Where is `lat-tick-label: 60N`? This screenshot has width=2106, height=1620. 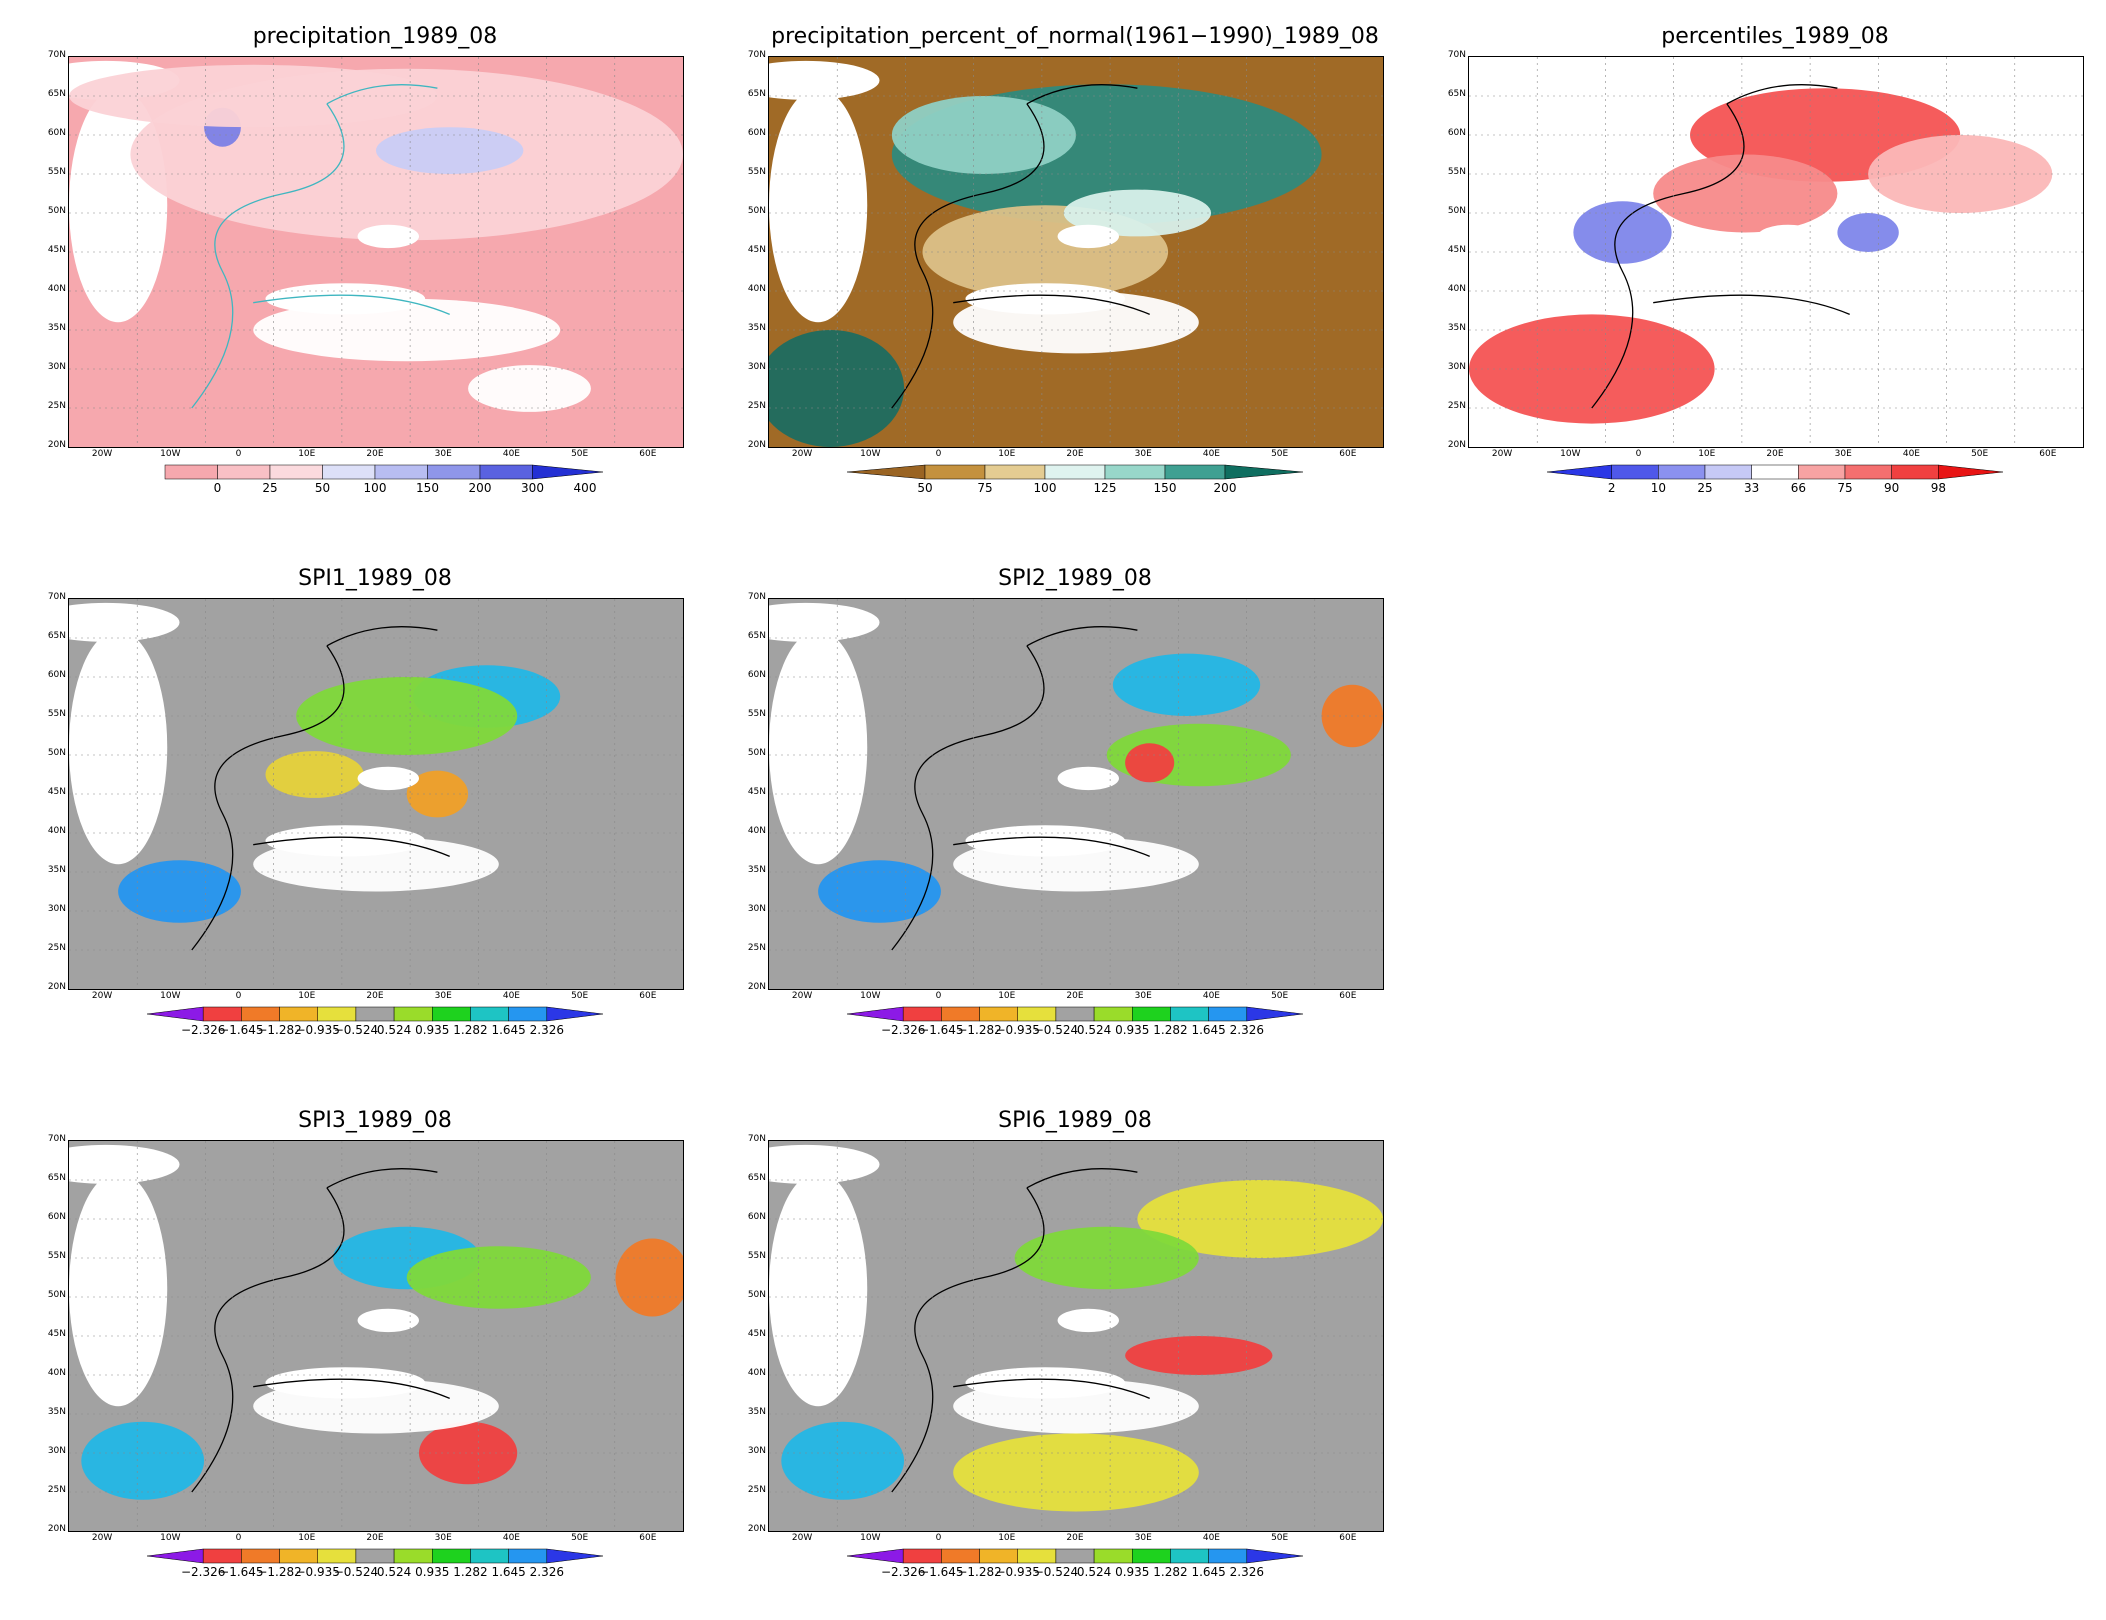
lat-tick-label: 60N is located at coordinates (756, 1217).